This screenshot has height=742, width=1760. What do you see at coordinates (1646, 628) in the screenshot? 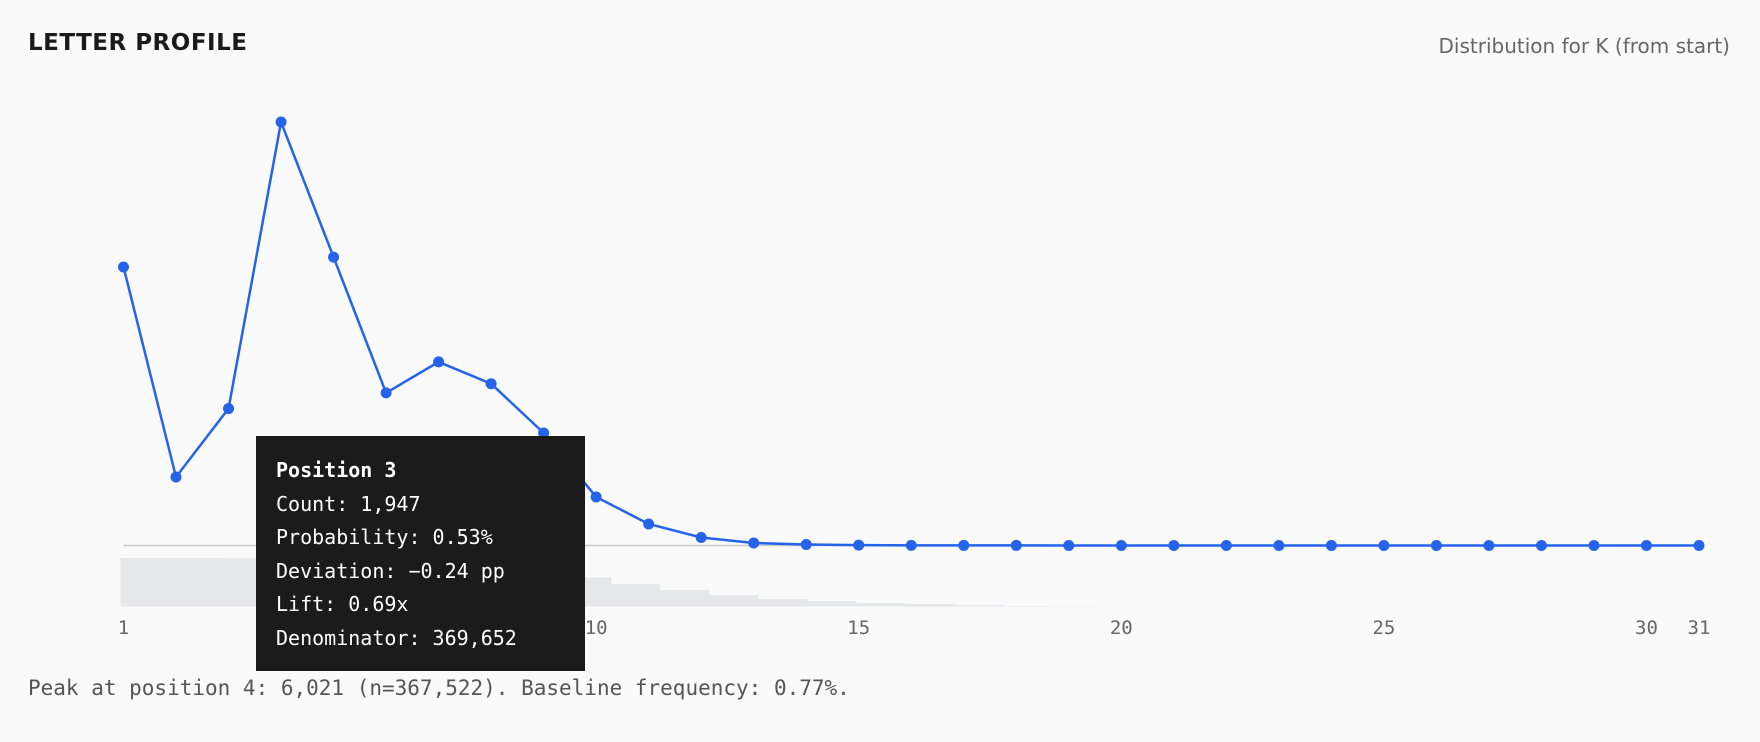
I see `x-tick-label: 30` at bounding box center [1646, 628].